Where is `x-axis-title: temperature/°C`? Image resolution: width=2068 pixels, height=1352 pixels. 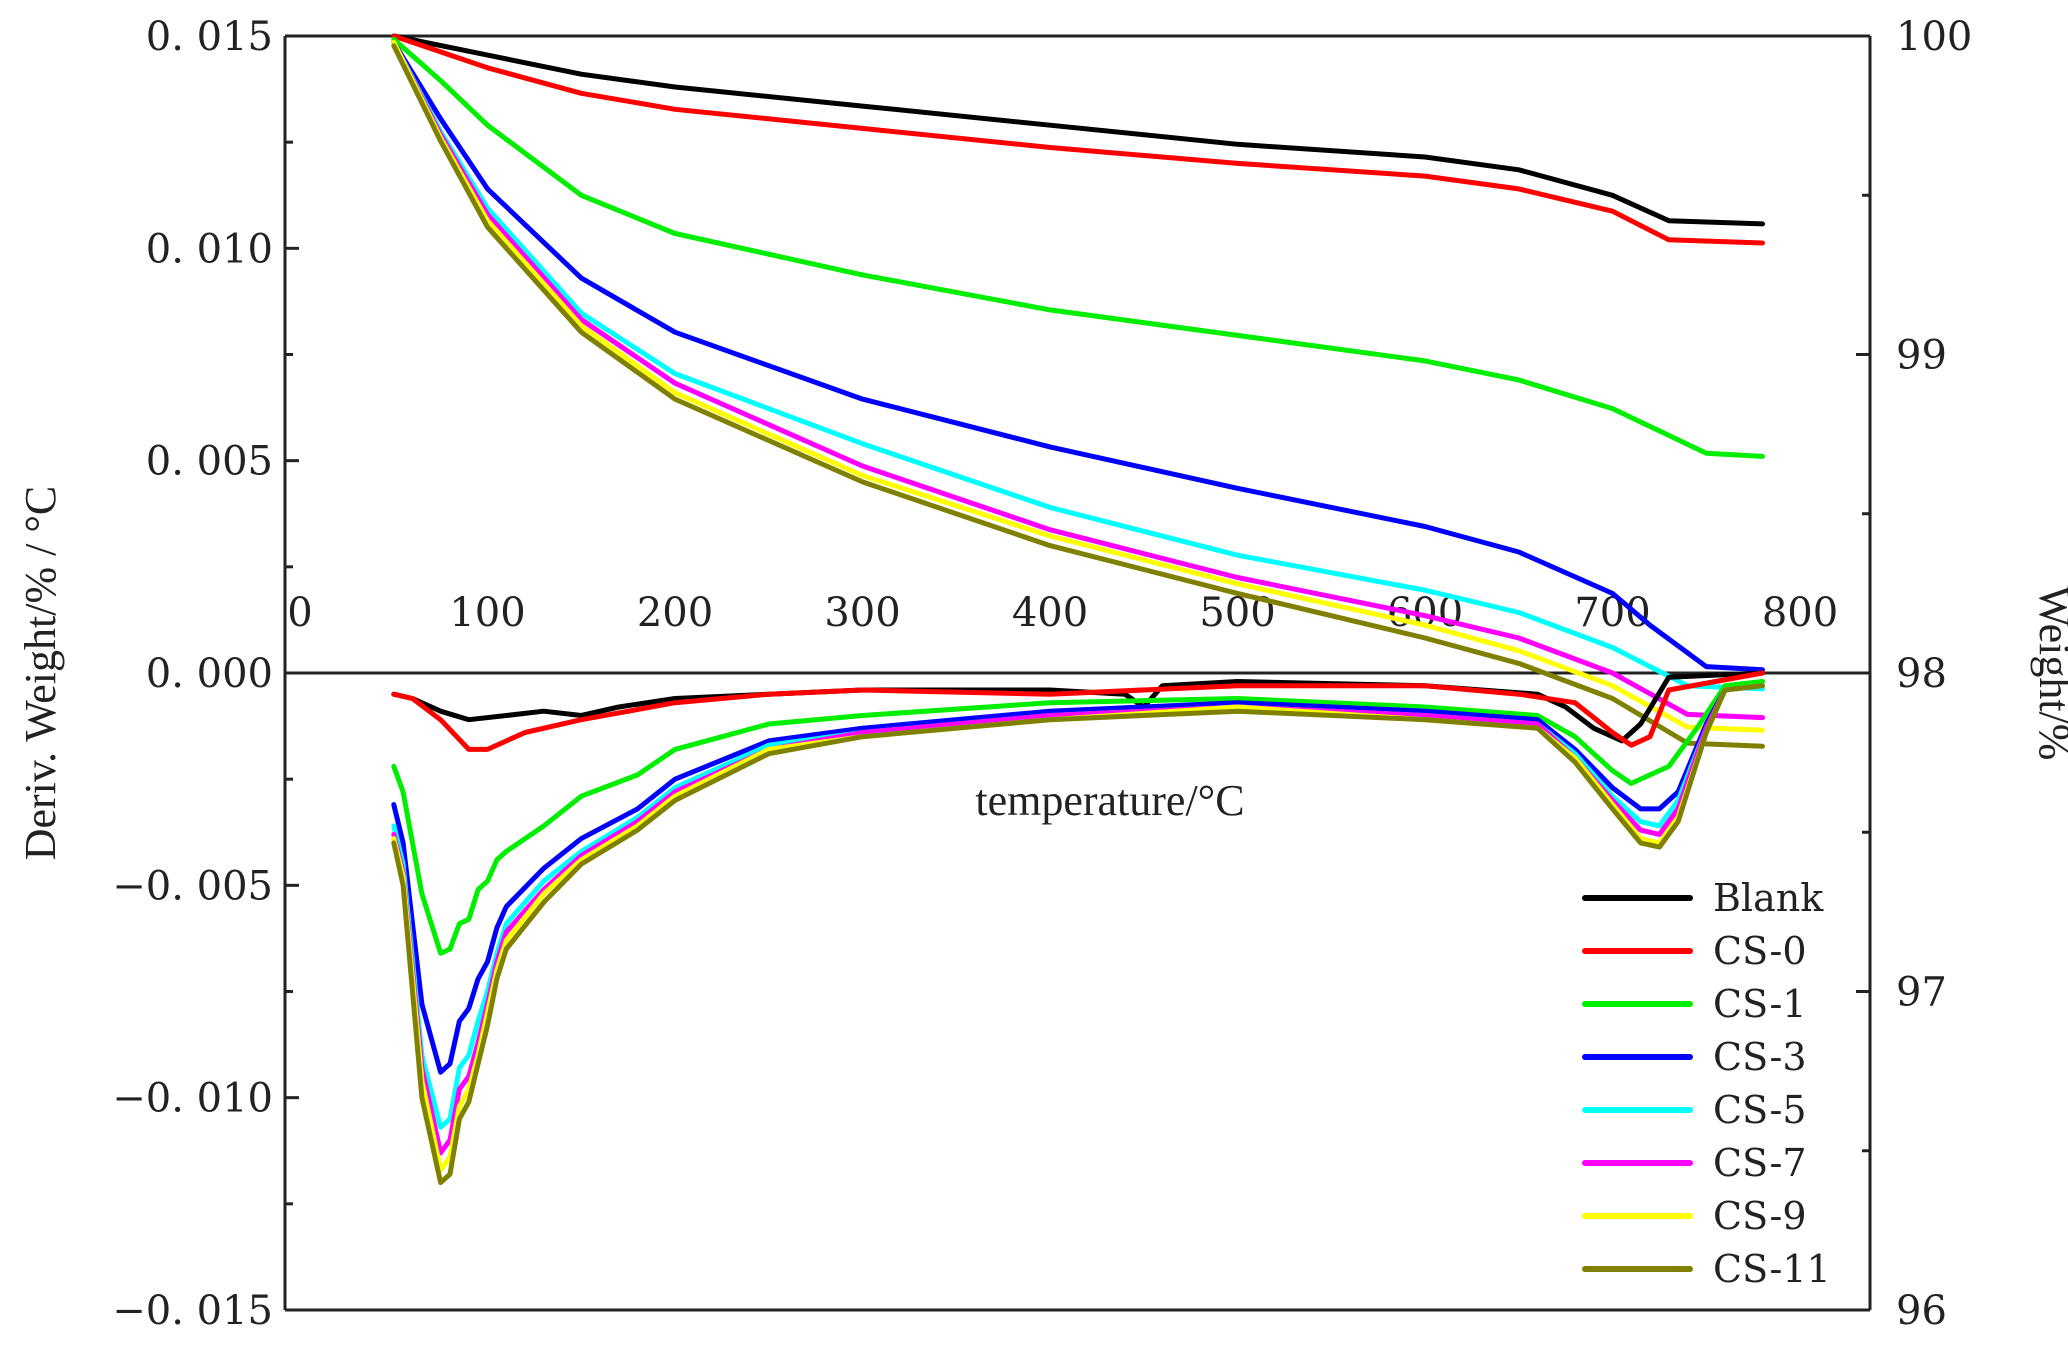
x-axis-title: temperature/°C is located at coordinates (1109, 800).